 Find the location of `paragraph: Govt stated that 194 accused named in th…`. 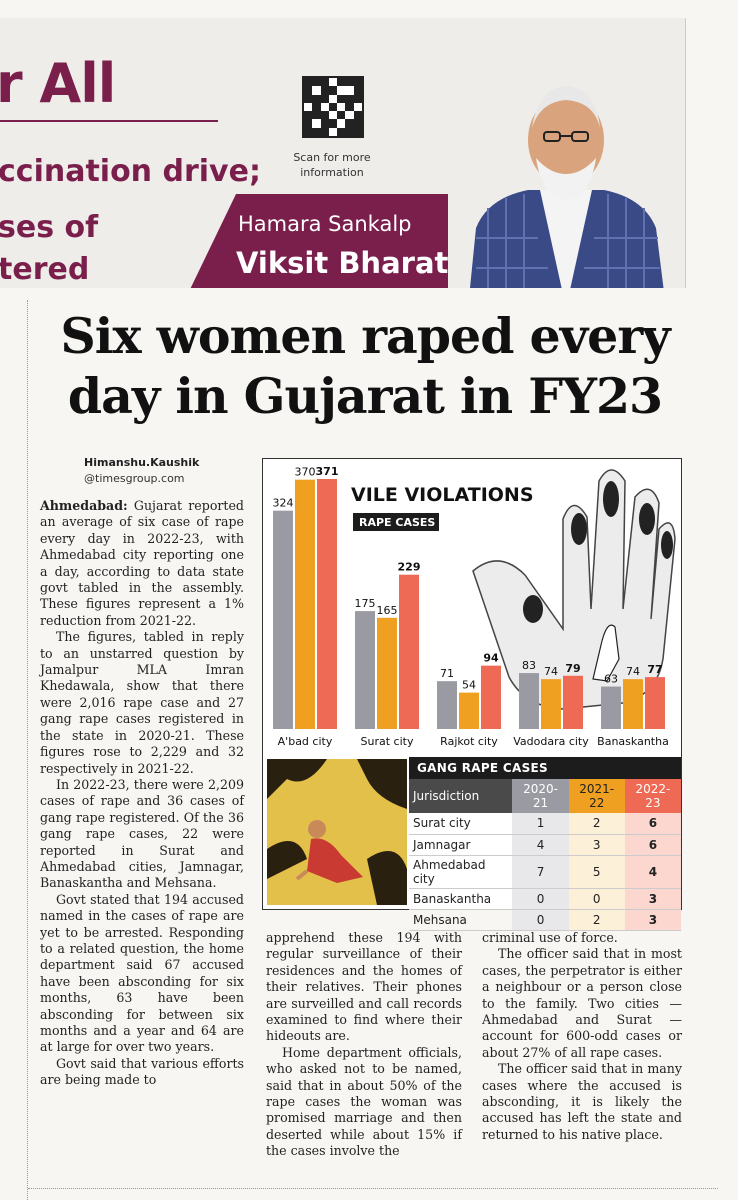

paragraph: Govt stated that 194 accused named in th… is located at coordinates (142, 973).